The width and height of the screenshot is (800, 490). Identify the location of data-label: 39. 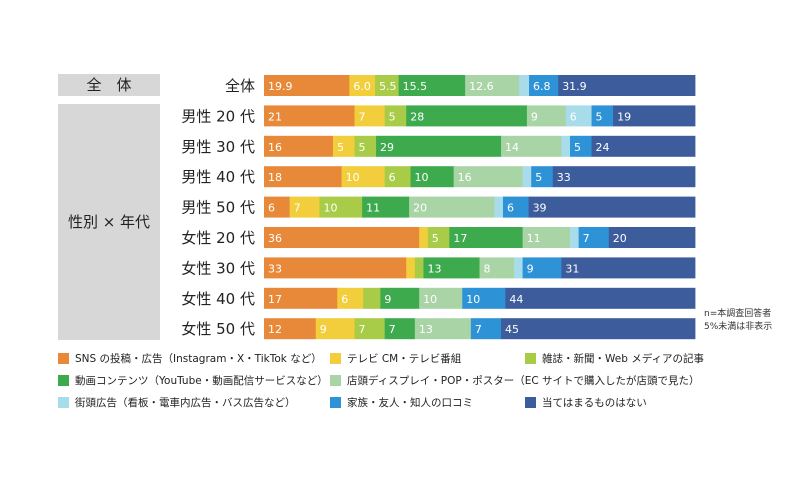
(540, 208).